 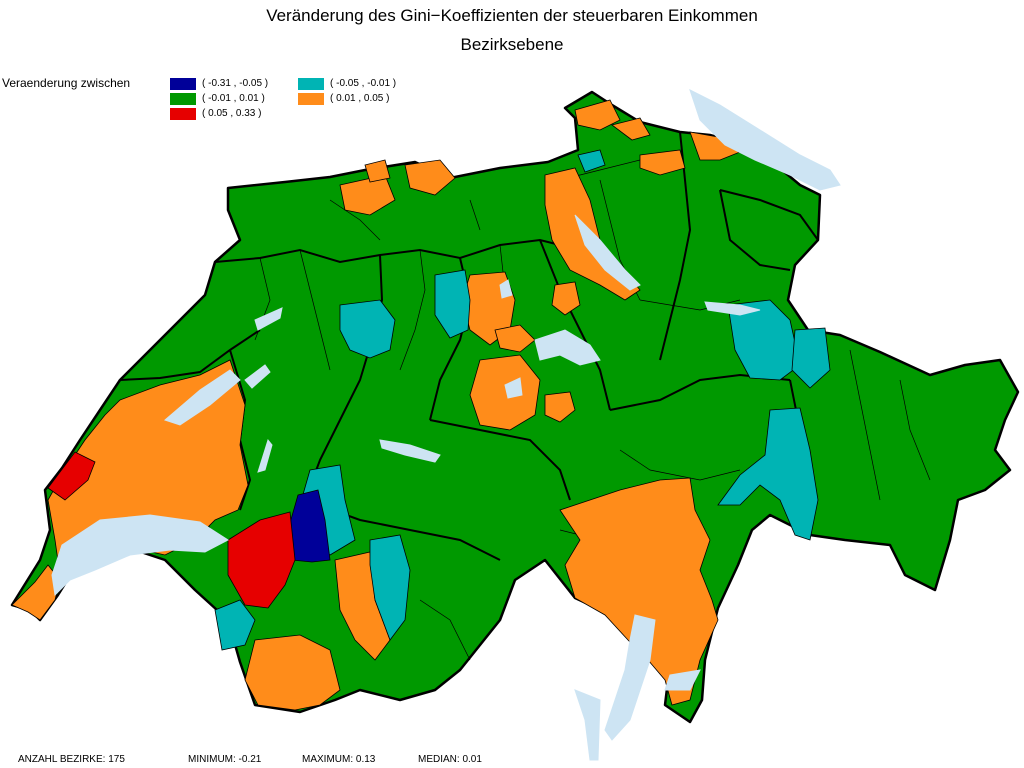 I want to click on legend-item-dark-blue: ( -0.31 , -0.05 ), so click(x=219, y=83).